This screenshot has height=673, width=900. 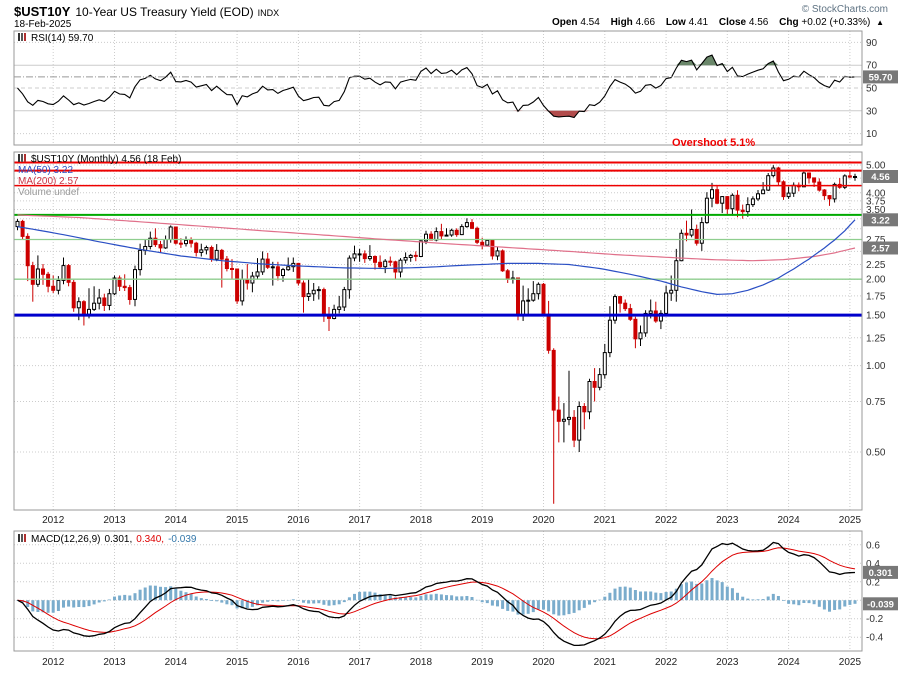 I want to click on symbol: $UST10Y, so click(x=42, y=11).